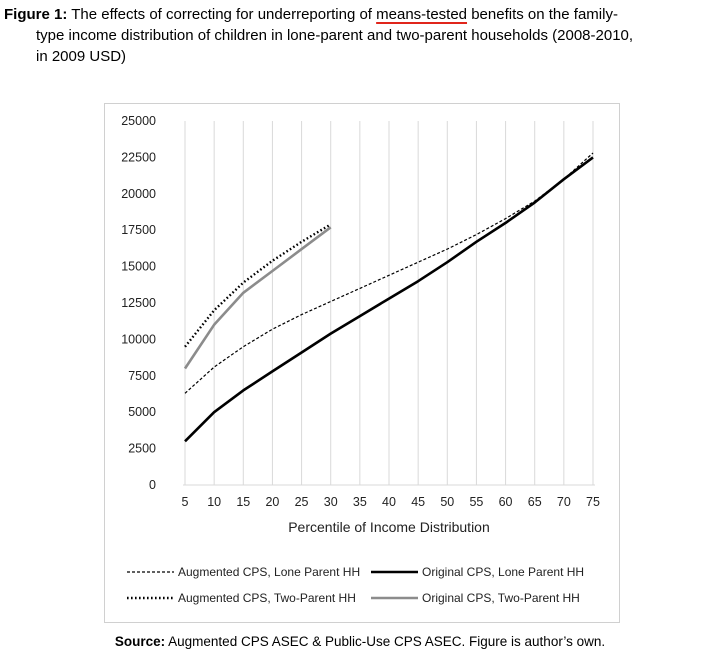 The image size is (720, 661). I want to click on x-tick-label: 15, so click(243, 502).